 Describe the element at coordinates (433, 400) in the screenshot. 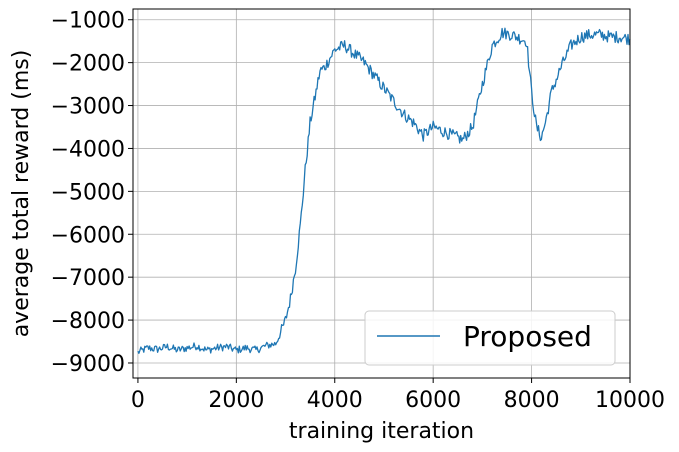

I see `x-tick-label: 6000` at that location.